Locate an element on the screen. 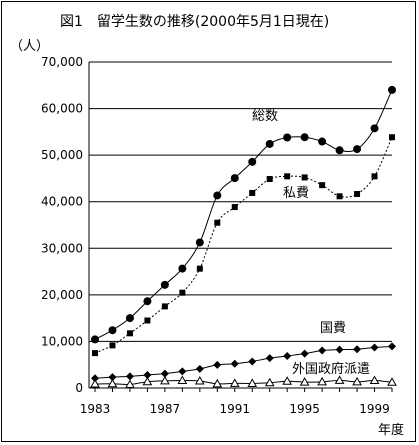  x-tick-label: 1995 is located at coordinates (304, 409).